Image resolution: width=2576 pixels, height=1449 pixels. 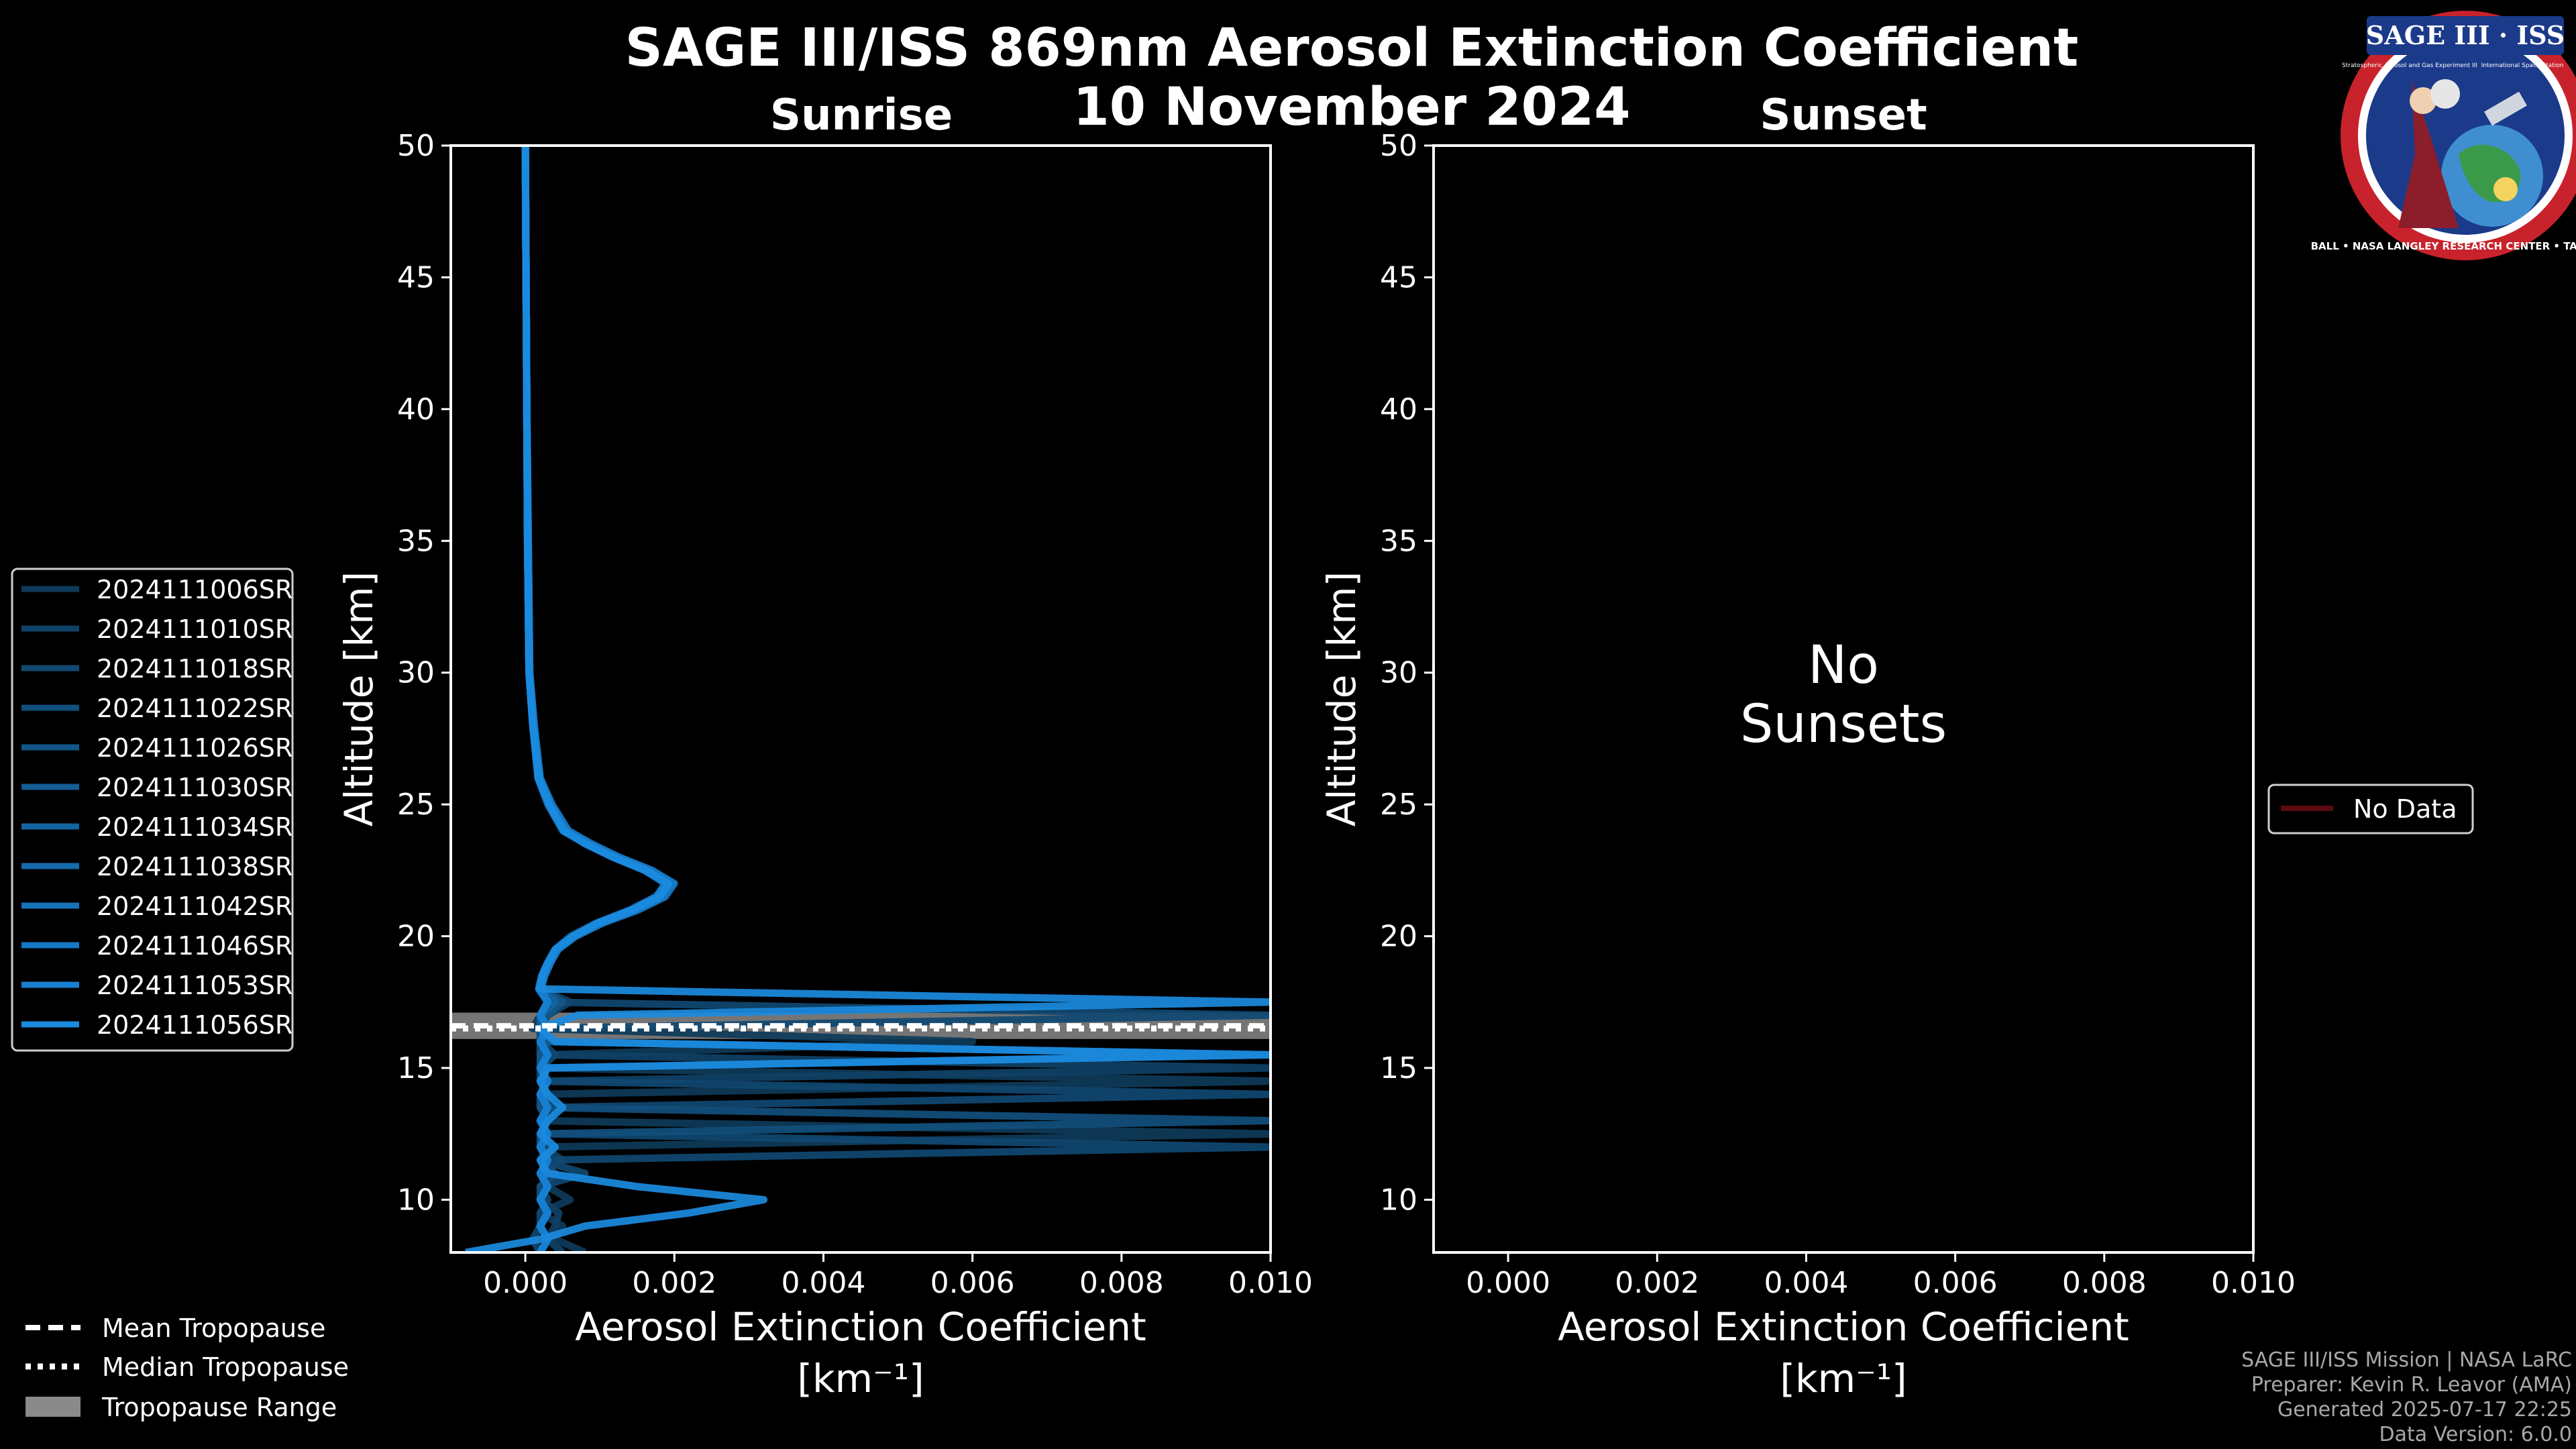 What do you see at coordinates (2428, 154) in the screenshot?
I see `wizard-icon` at bounding box center [2428, 154].